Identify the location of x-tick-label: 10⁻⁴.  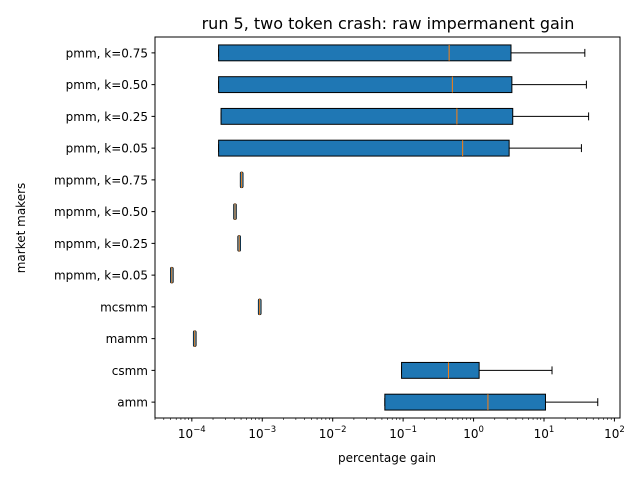
(192, 433).